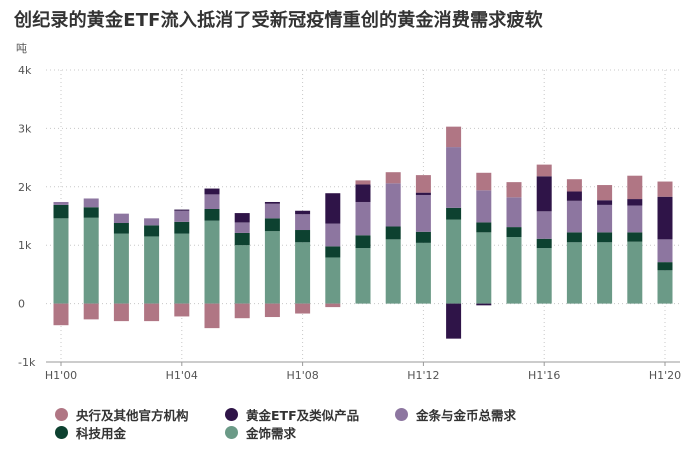  What do you see at coordinates (423, 375) in the screenshot?
I see `x-tick-label: H1'12` at bounding box center [423, 375].